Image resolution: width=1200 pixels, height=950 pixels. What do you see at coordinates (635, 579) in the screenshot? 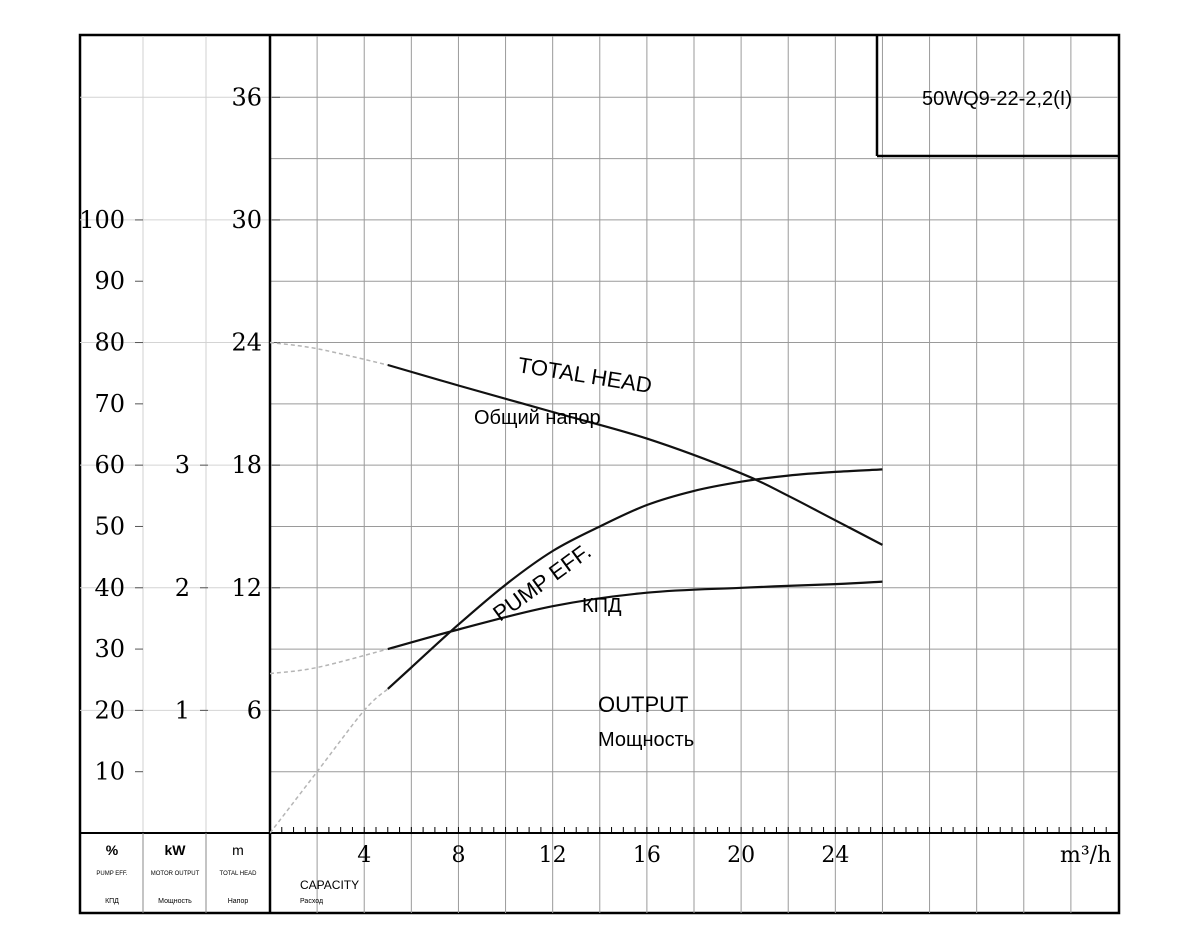
I see `curve-eff` at bounding box center [635, 579].